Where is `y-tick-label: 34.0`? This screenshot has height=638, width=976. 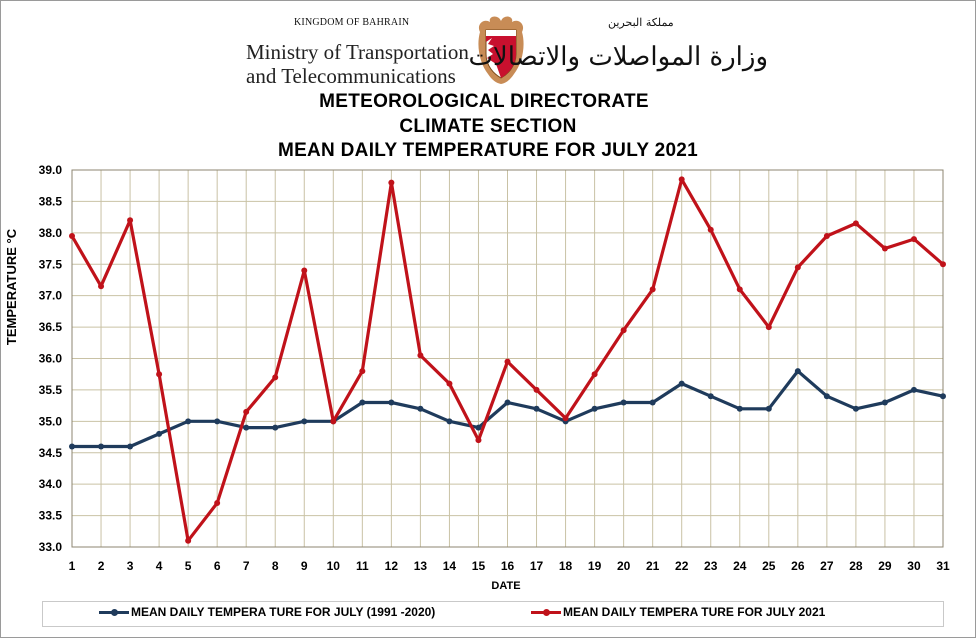
y-tick-label: 34.0 is located at coordinates (51, 484).